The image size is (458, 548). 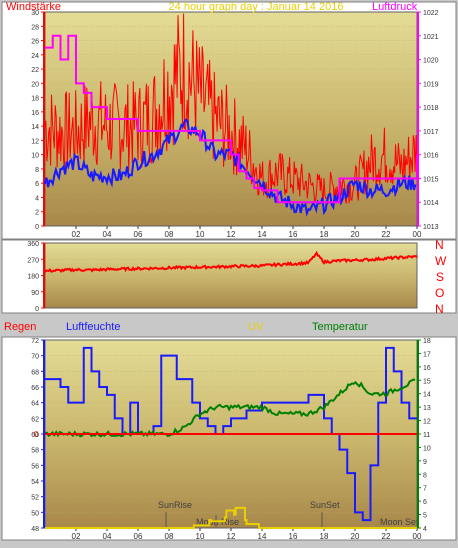 What do you see at coordinates (431, 132) in the screenshot?
I see `pressure-tick-label: 1017` at bounding box center [431, 132].